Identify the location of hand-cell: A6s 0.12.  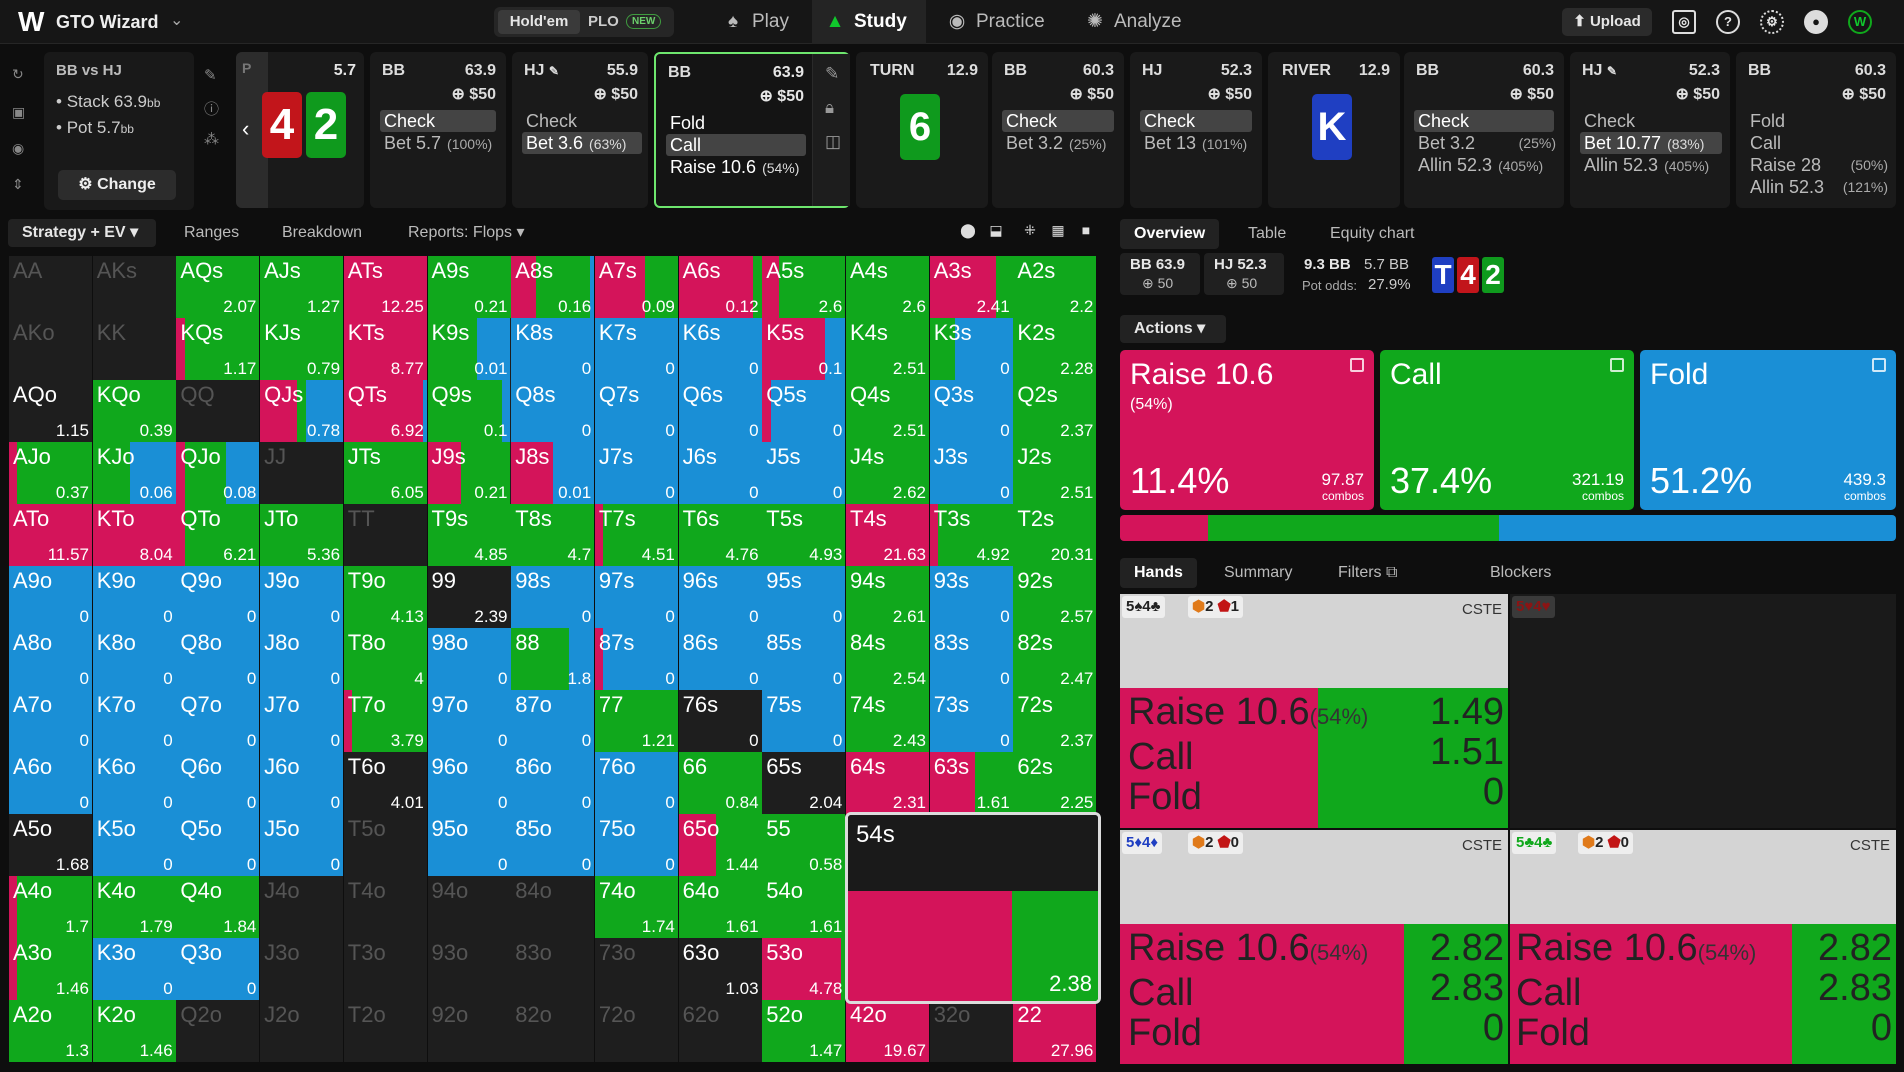
(720, 287).